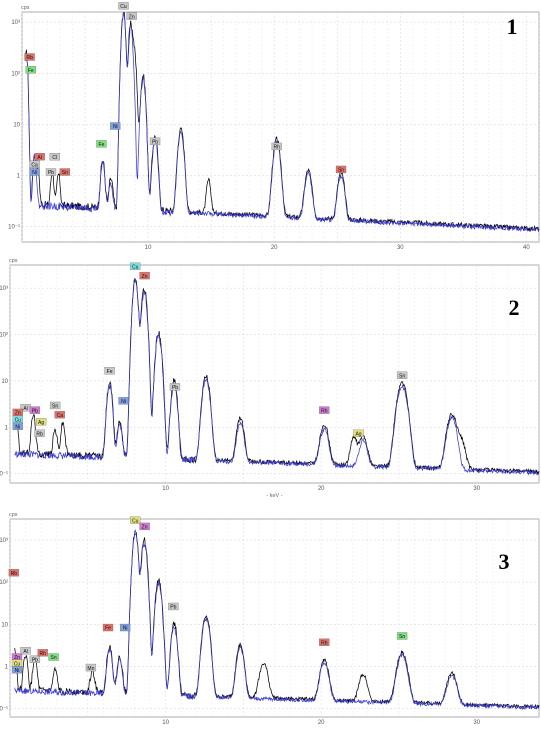  I want to click on x-axis-label: - keV -, so click(274, 496).